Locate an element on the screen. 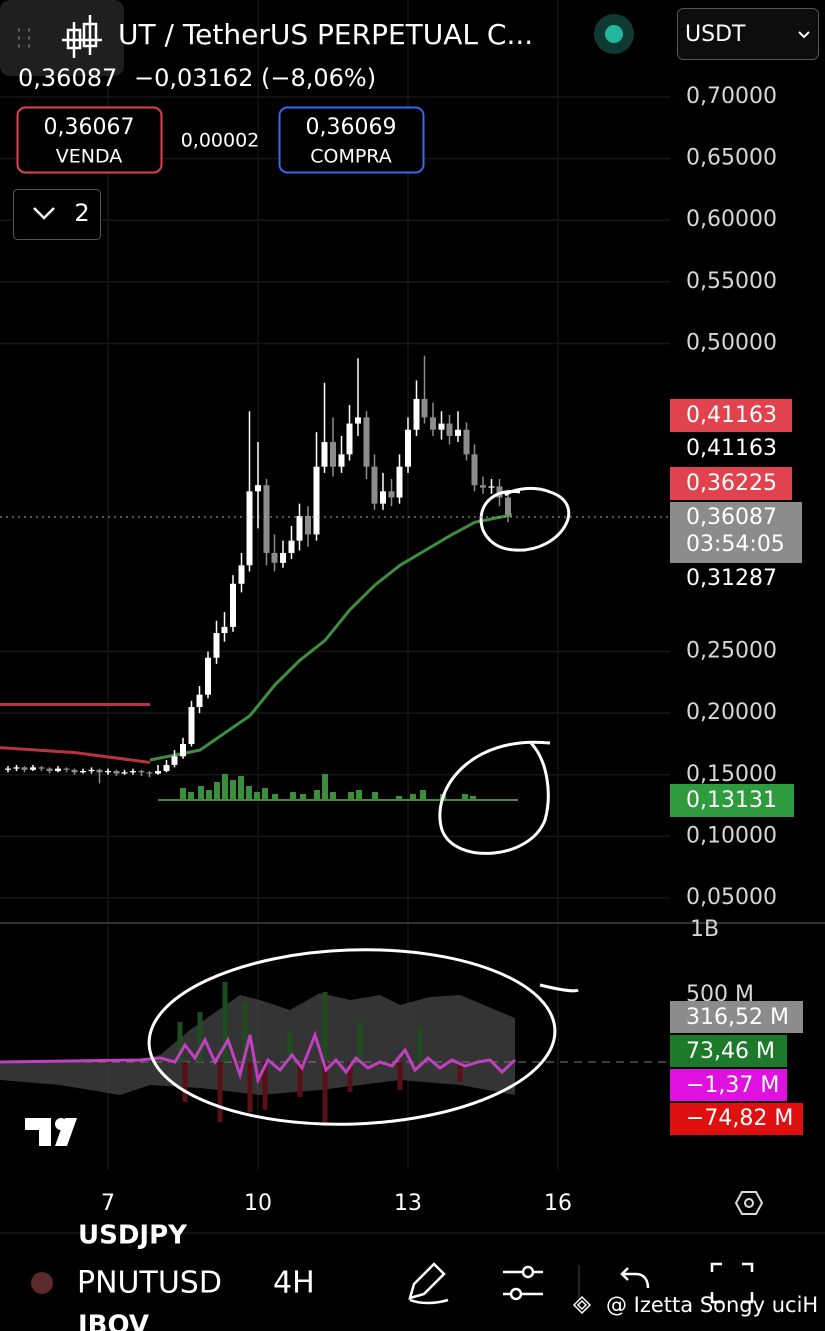  price-change: −0,03162 (−8,06%) is located at coordinates (255, 78).